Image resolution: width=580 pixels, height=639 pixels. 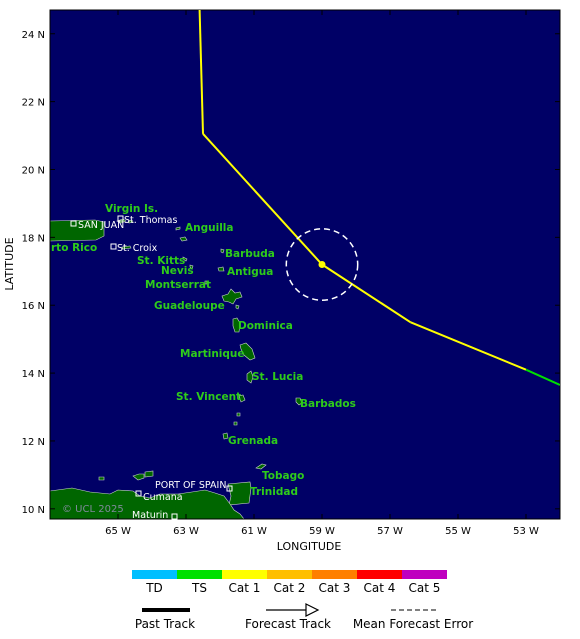 What do you see at coordinates (199, 588) in the screenshot?
I see `category-label: TS` at bounding box center [199, 588].